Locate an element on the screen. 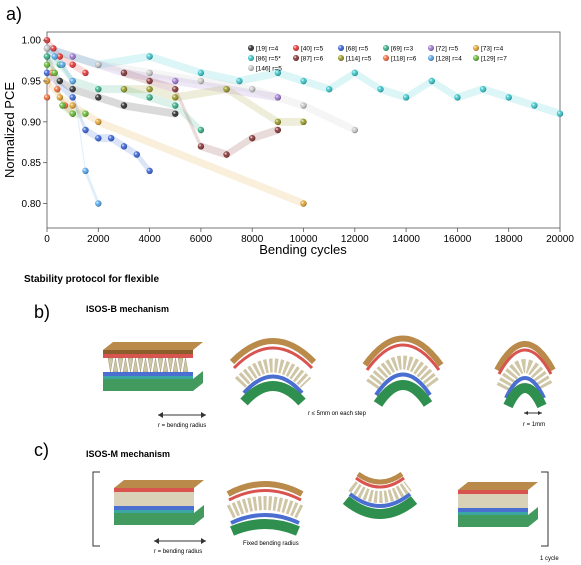  x-tick-label: 18000 is located at coordinates (509, 239).